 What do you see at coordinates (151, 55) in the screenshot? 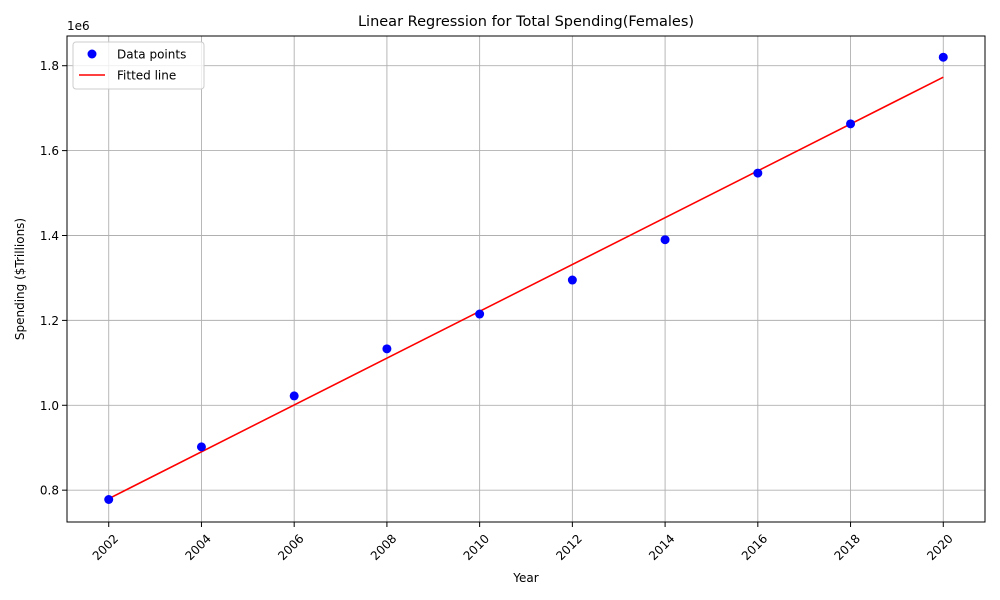
I see `legend-label-data-points: Data points` at bounding box center [151, 55].